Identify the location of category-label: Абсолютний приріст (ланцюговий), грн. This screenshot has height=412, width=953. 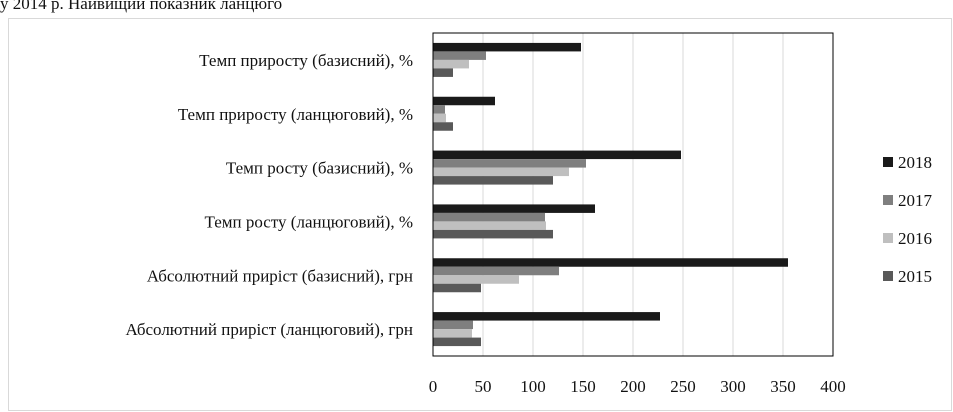
(269, 329).